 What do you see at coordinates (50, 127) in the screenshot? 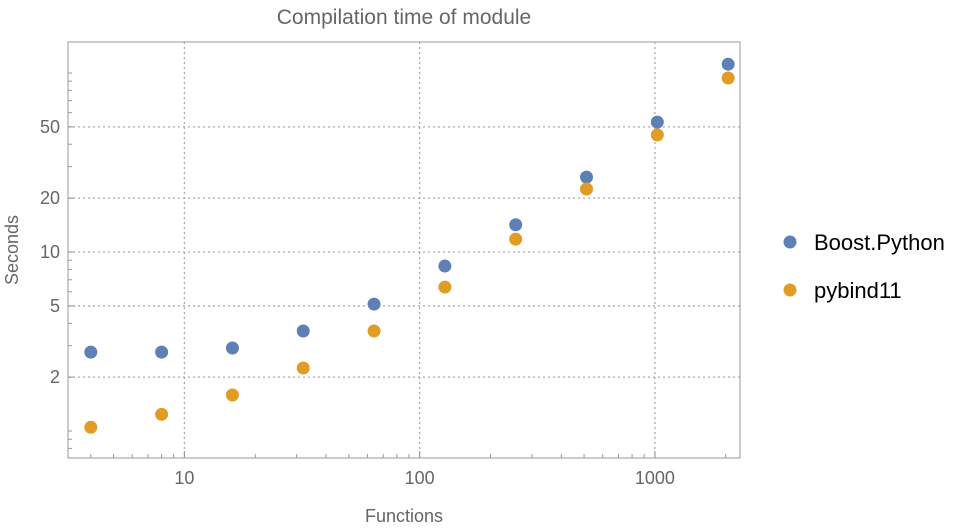
I see `y-tick-label: 50` at bounding box center [50, 127].